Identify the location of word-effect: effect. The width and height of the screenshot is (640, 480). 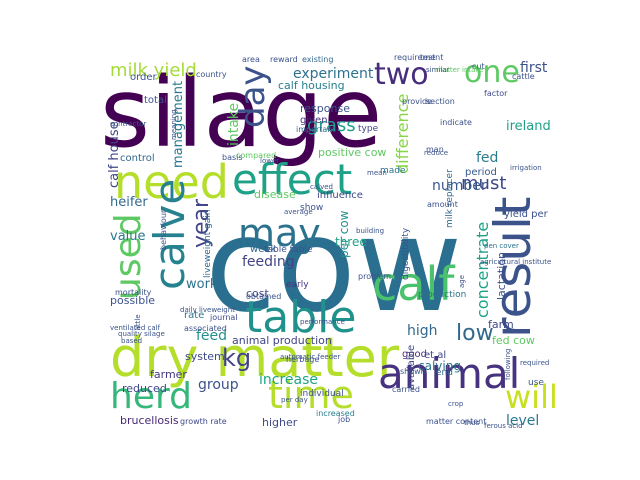
(292, 179).